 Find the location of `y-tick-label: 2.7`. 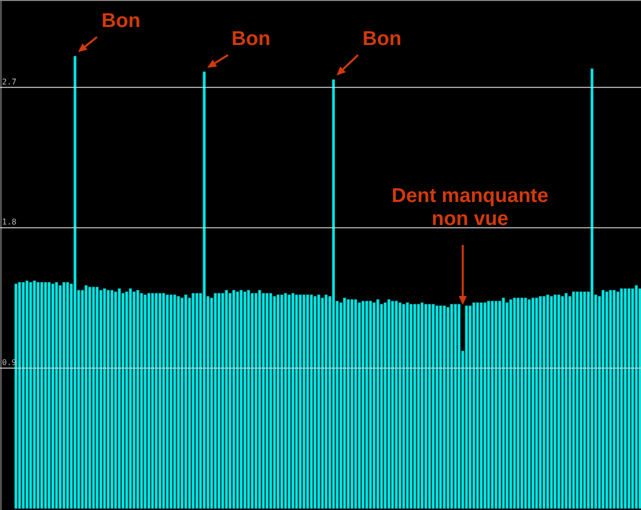

y-tick-label: 2.7 is located at coordinates (9, 81).